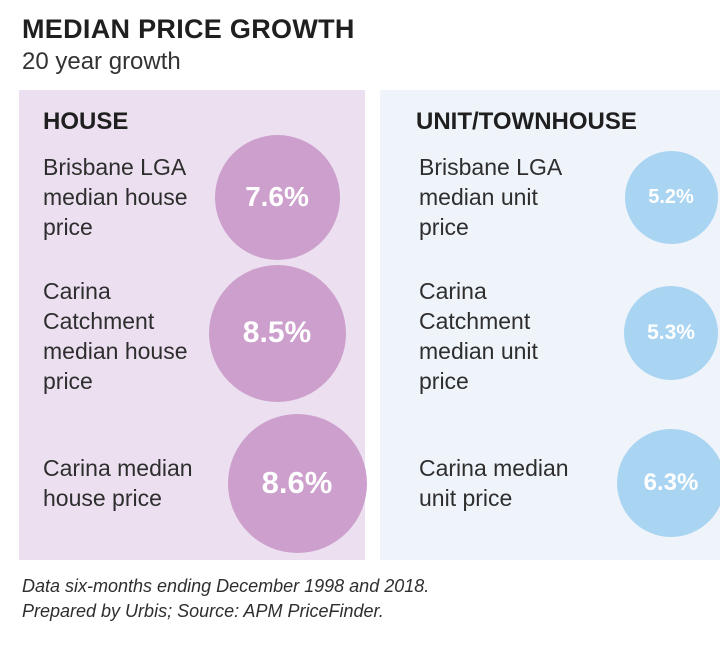  Describe the element at coordinates (478, 336) in the screenshot. I see `unit-label-carina-catchment: Carina Catchment median unit price` at that location.